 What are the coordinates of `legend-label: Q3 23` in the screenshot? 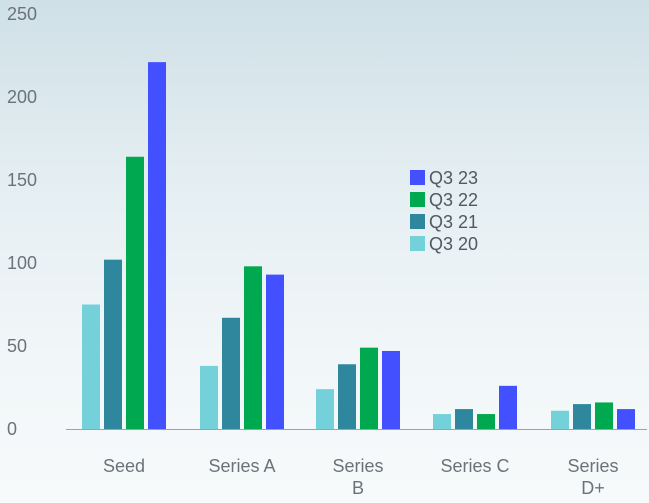 It's located at (453, 178).